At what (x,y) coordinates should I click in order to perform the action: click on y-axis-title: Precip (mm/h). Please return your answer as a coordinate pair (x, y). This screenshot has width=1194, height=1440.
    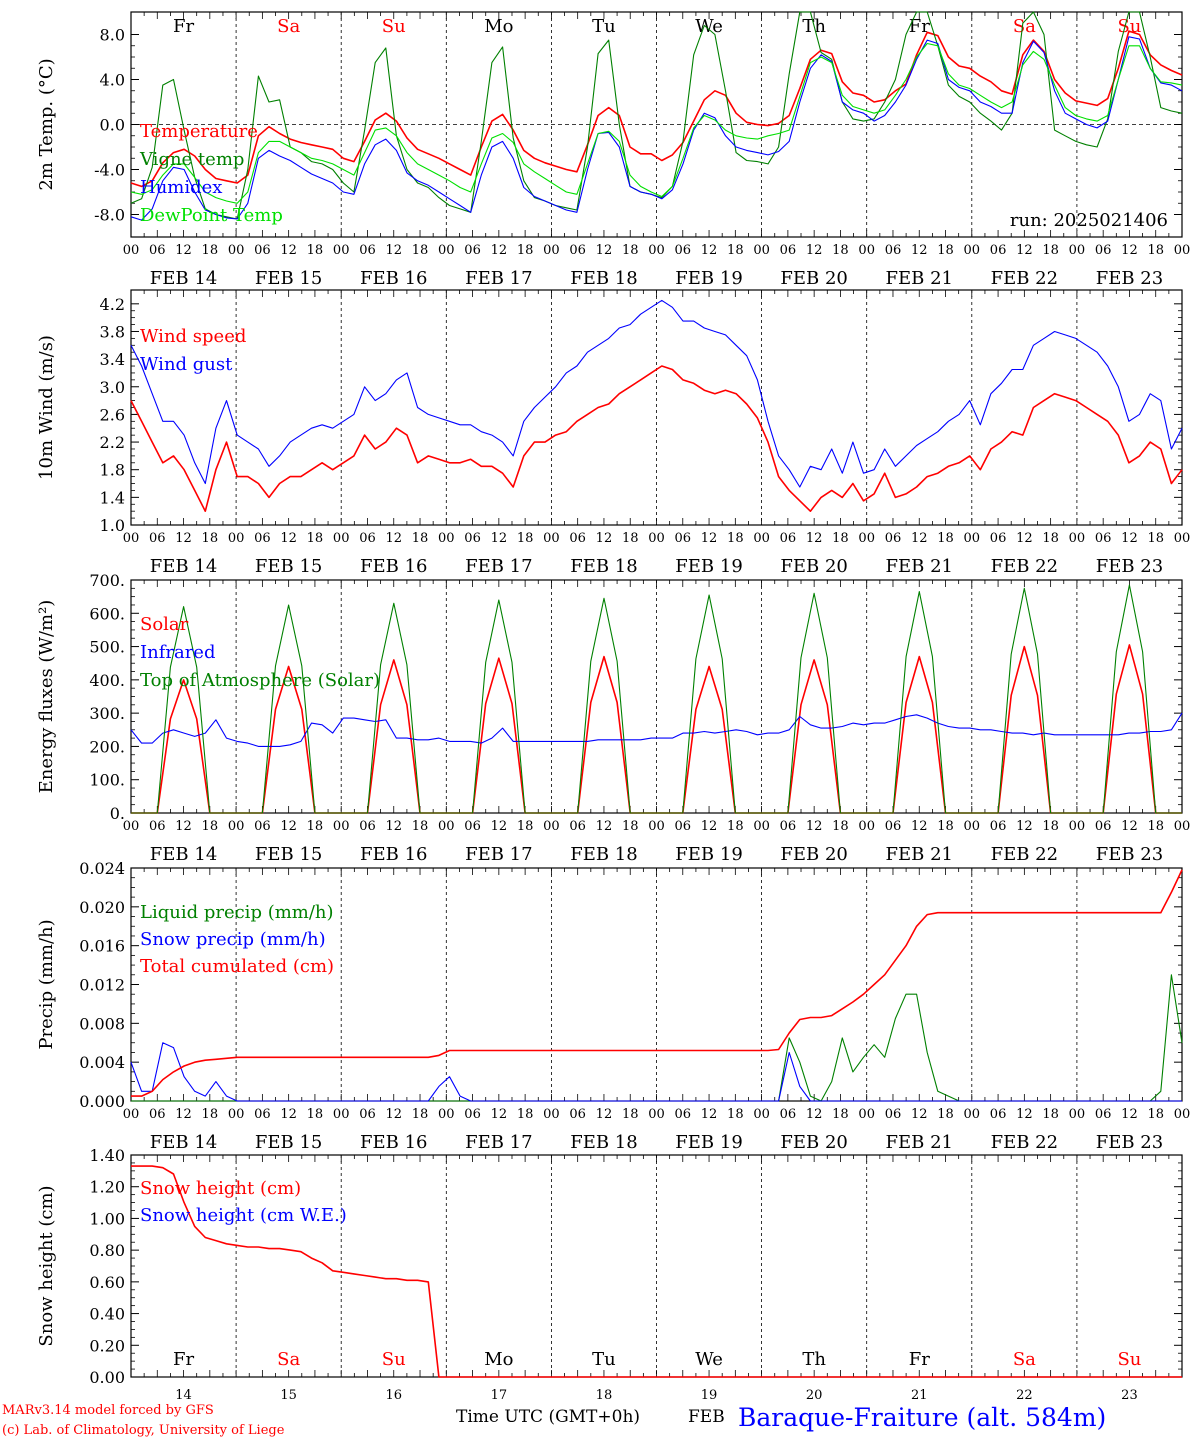
    Looking at the image, I should click on (46, 984).